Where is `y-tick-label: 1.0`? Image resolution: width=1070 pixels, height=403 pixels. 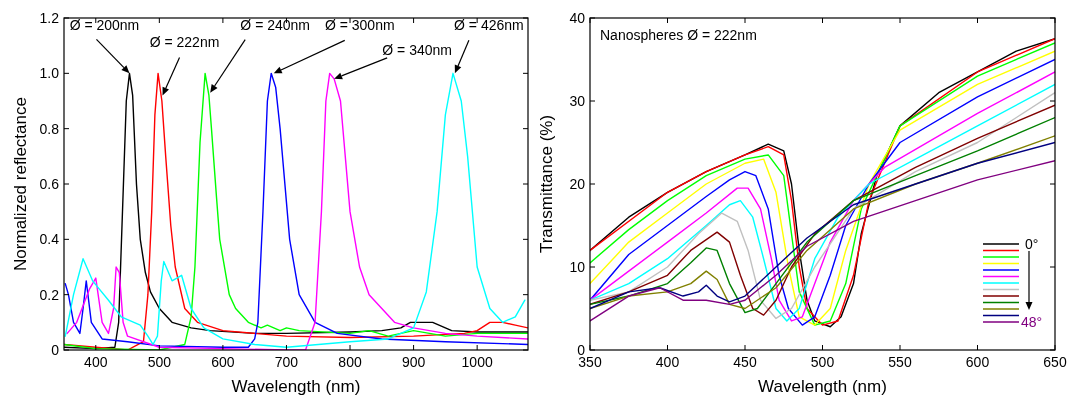
y-tick-label: 1.0 is located at coordinates (49, 73).